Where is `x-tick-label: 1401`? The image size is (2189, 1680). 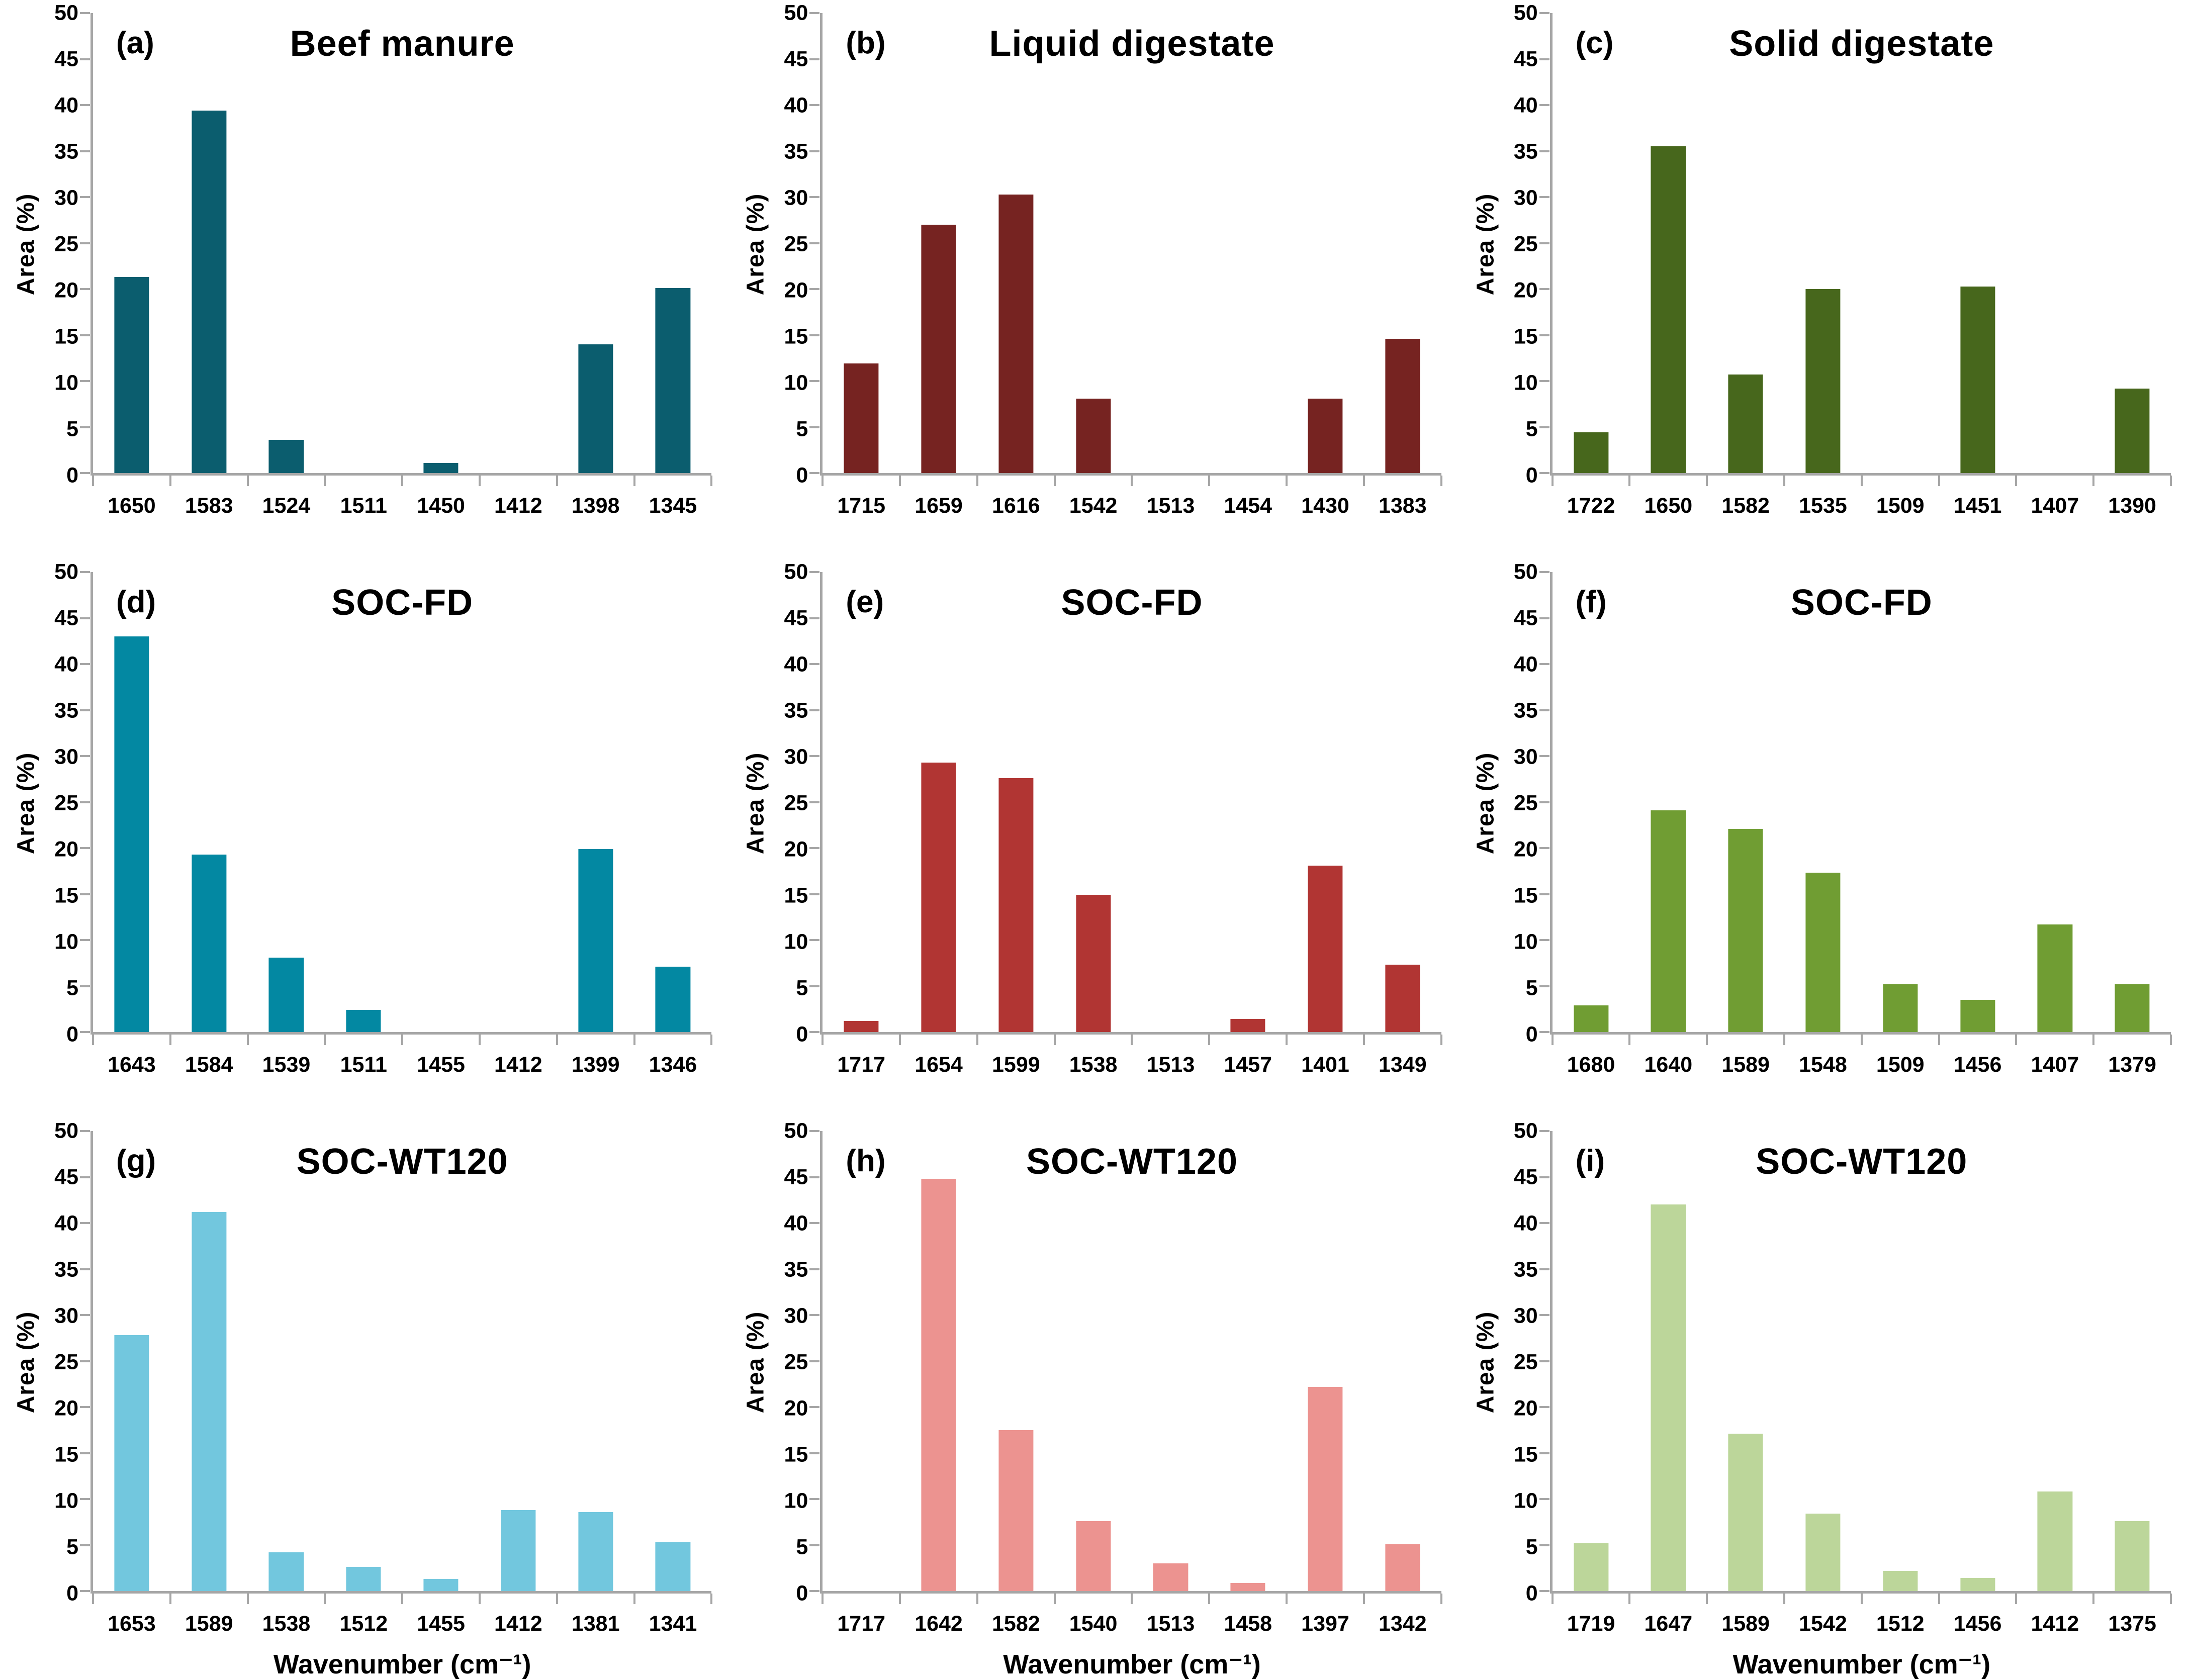 x-tick-label: 1401 is located at coordinates (1325, 1065).